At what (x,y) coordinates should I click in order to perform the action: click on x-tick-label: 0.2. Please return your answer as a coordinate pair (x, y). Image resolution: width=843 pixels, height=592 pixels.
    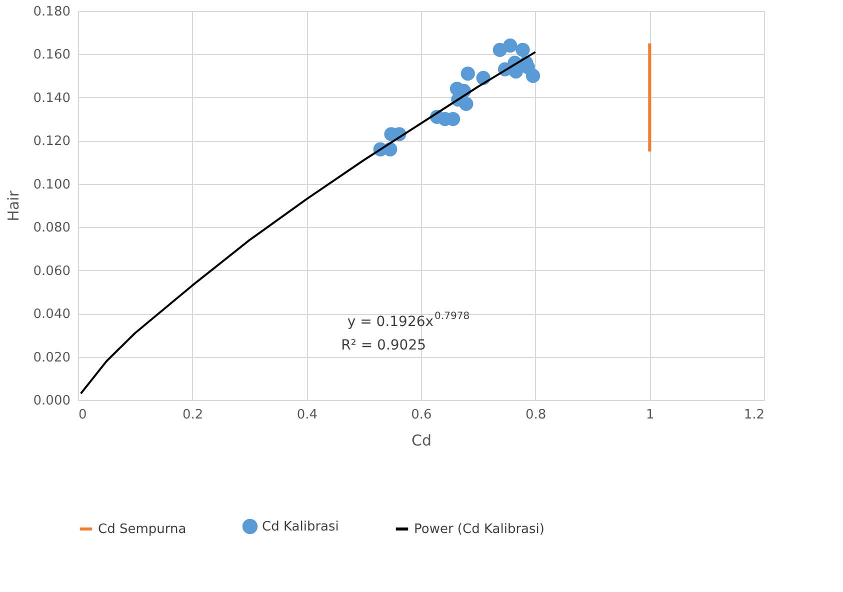
    Looking at the image, I should click on (193, 415).